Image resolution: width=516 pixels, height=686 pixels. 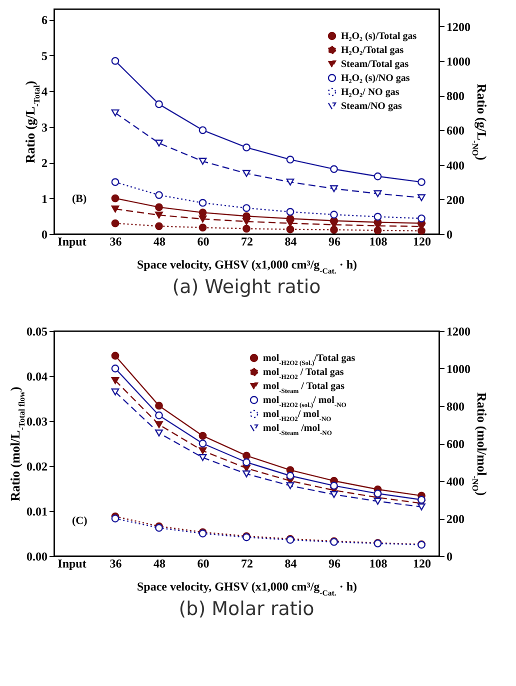 What do you see at coordinates (304, 387) in the screenshot?
I see `legend-label: mol$_{-Steam}$ / Total gas` at bounding box center [304, 387].